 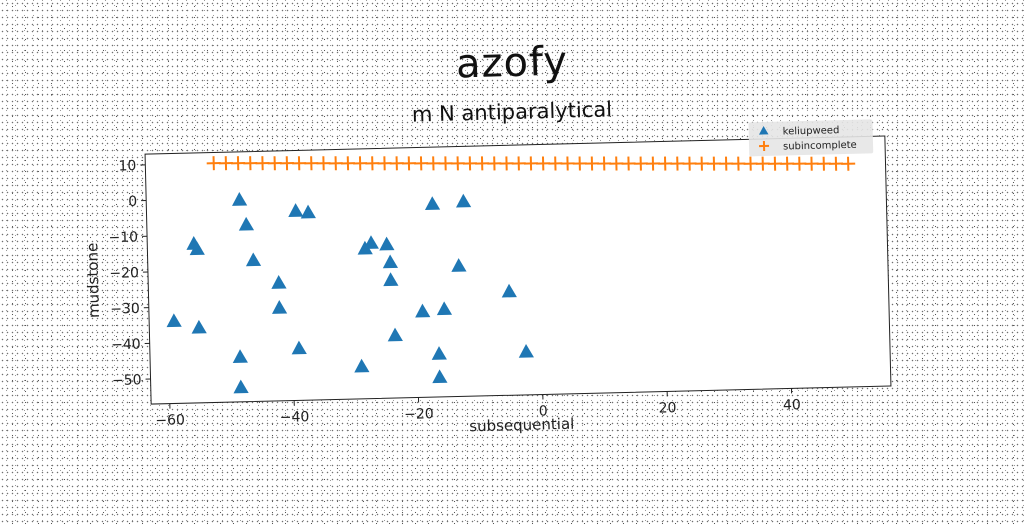 I want to click on y-axis-label: mudstone, so click(x=93, y=281).